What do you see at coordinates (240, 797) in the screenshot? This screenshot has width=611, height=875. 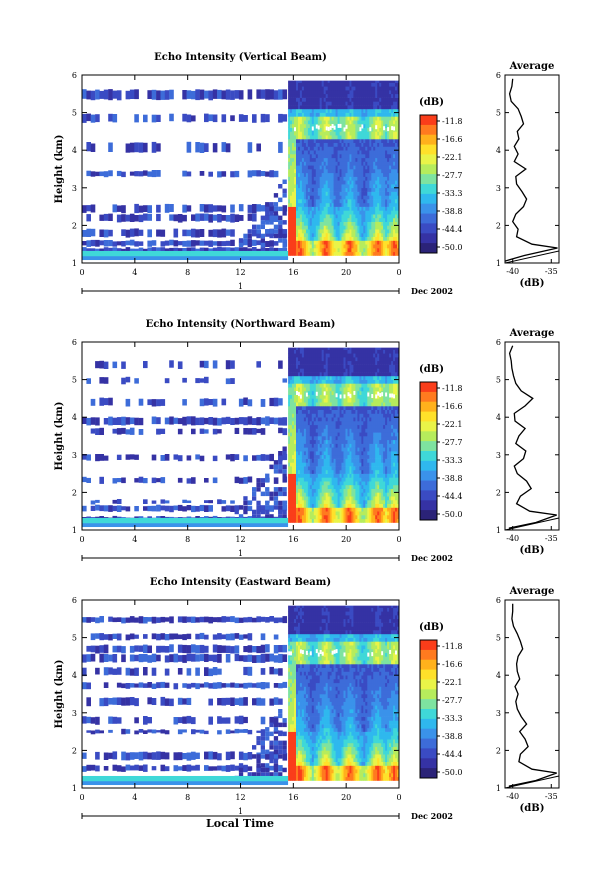 I see `x-tick-label: 12` at bounding box center [240, 797].